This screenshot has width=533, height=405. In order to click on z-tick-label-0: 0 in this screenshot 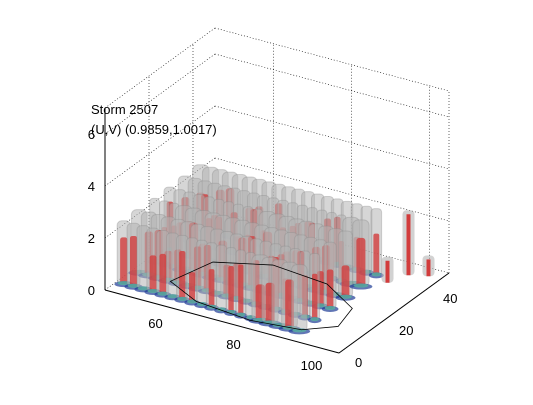, I will do `click(91, 290)`.